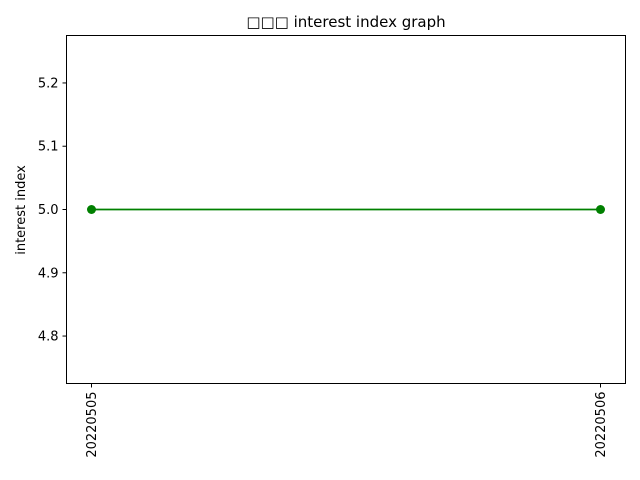 Image resolution: width=640 pixels, height=480 pixels. I want to click on y-tick-label: 5.1, so click(48, 147).